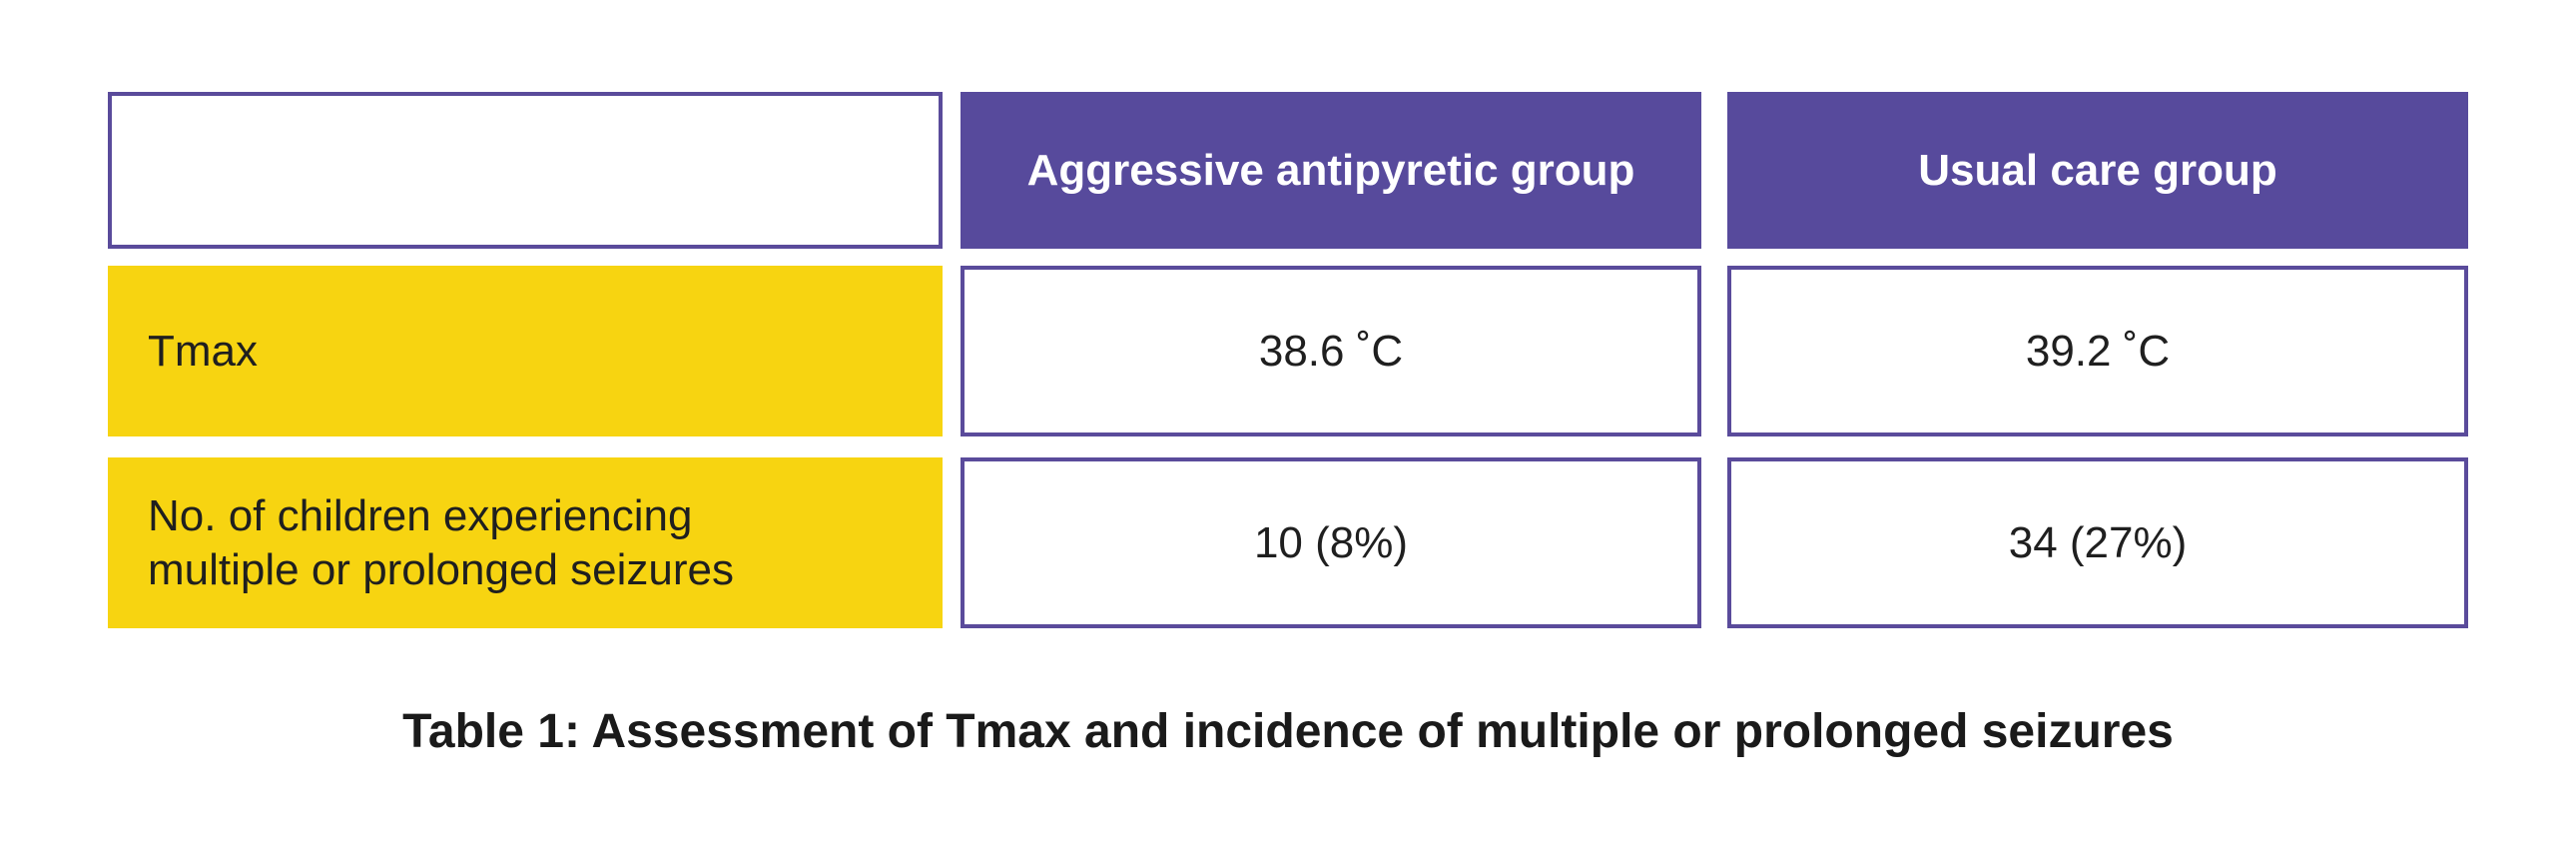 The height and width of the screenshot is (857, 2576). I want to click on header-label-usual-care: Usual care group, so click(2097, 170).